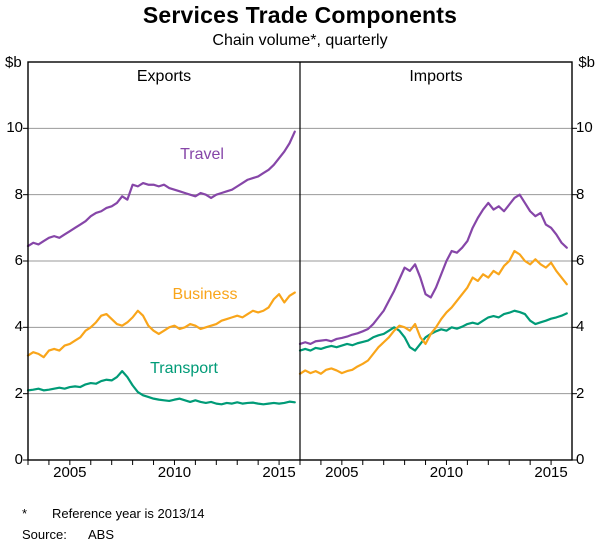 This screenshot has width=600, height=546. I want to click on line-imports-transport, so click(433, 330).